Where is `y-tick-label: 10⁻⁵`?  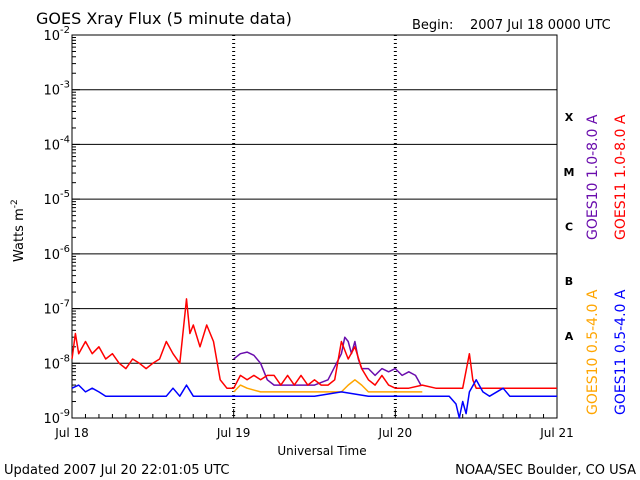
y-tick-label: 10⁻⁵ is located at coordinates (56, 198).